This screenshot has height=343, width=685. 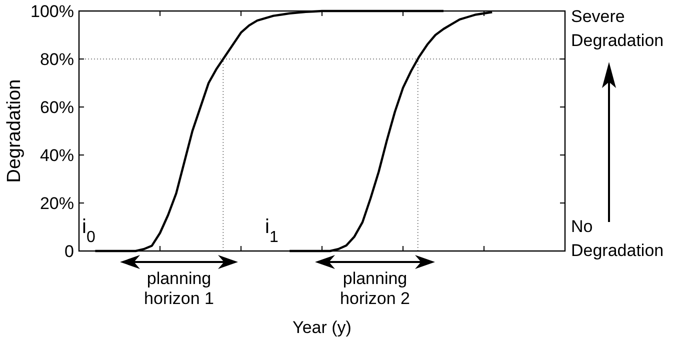 What do you see at coordinates (57, 107) in the screenshot?
I see `y-tick-label: 60%` at bounding box center [57, 107].